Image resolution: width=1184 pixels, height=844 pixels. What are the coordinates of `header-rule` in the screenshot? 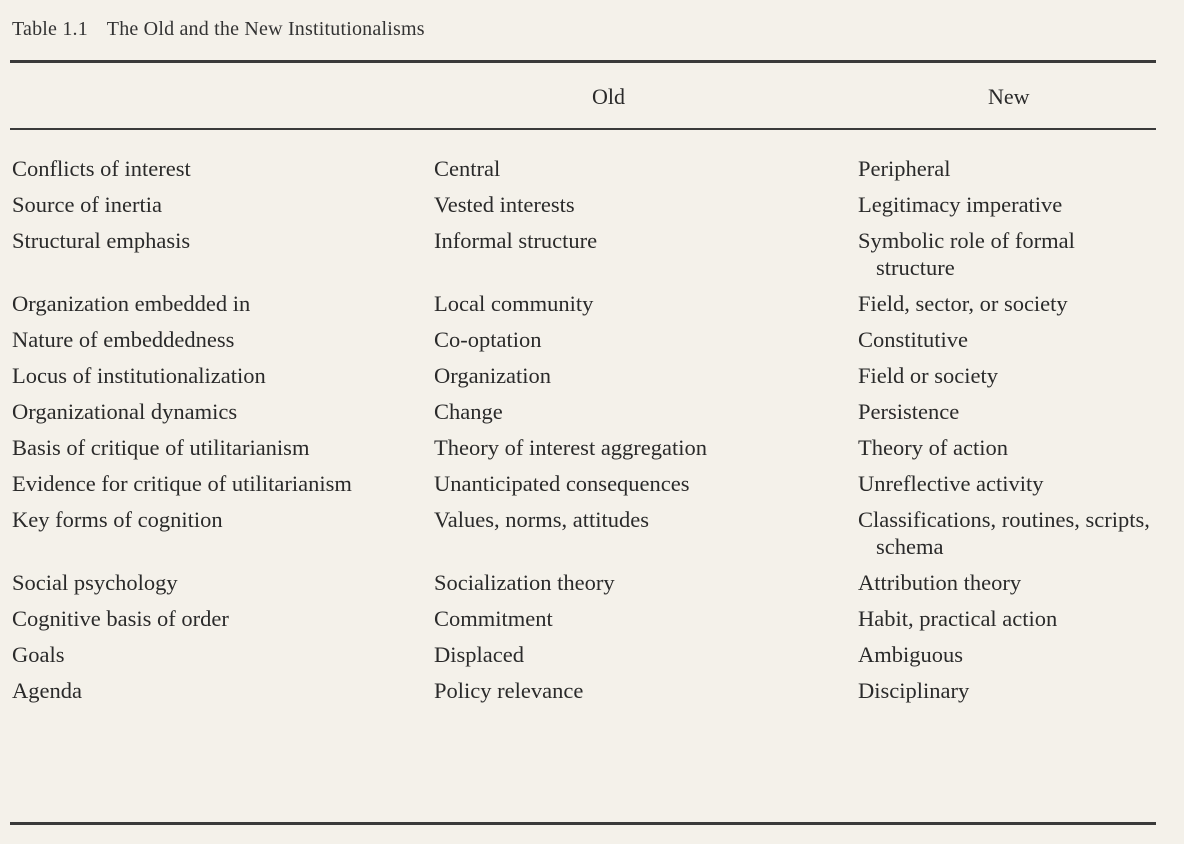 It's located at (583, 129).